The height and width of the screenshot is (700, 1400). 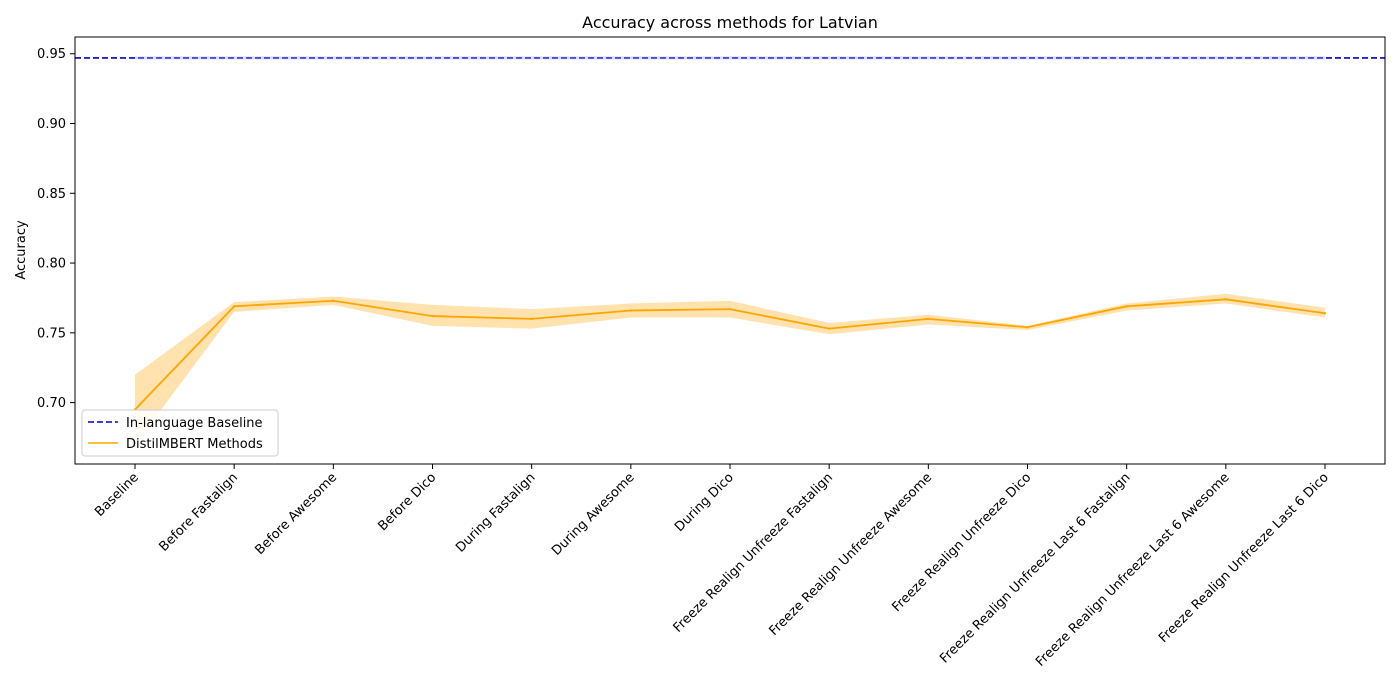 What do you see at coordinates (1244, 558) in the screenshot?
I see `x-tick-label: Freeze Realign Unfreeze Last 6 Dico` at bounding box center [1244, 558].